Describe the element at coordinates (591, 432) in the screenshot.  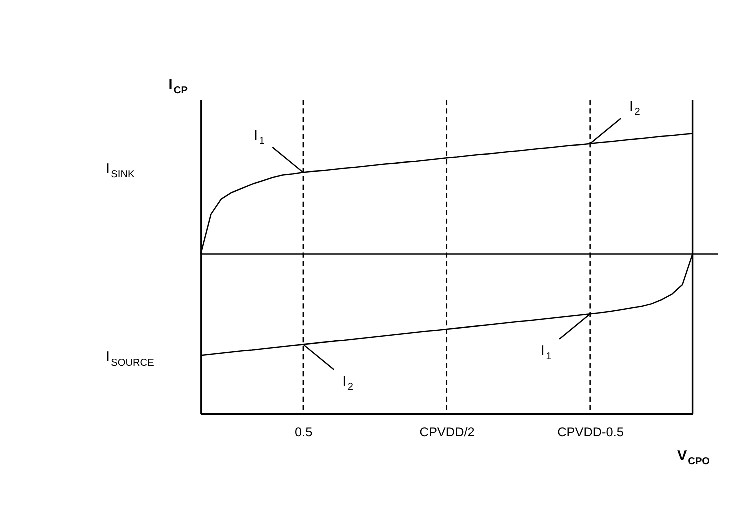
I see `x-tick-label: CPVDD-0.5` at that location.